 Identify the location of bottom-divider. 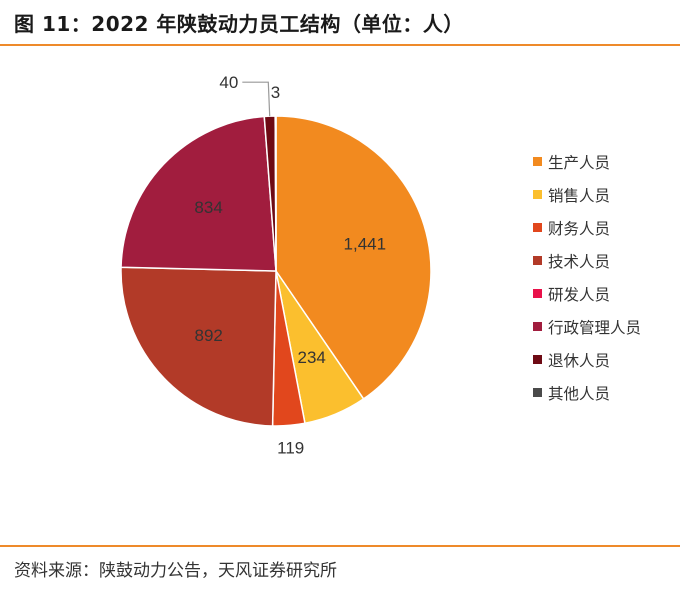
(340, 546).